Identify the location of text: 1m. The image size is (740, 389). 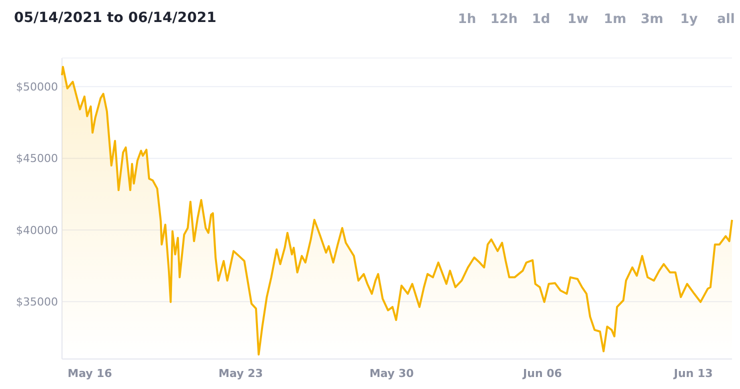
(615, 19).